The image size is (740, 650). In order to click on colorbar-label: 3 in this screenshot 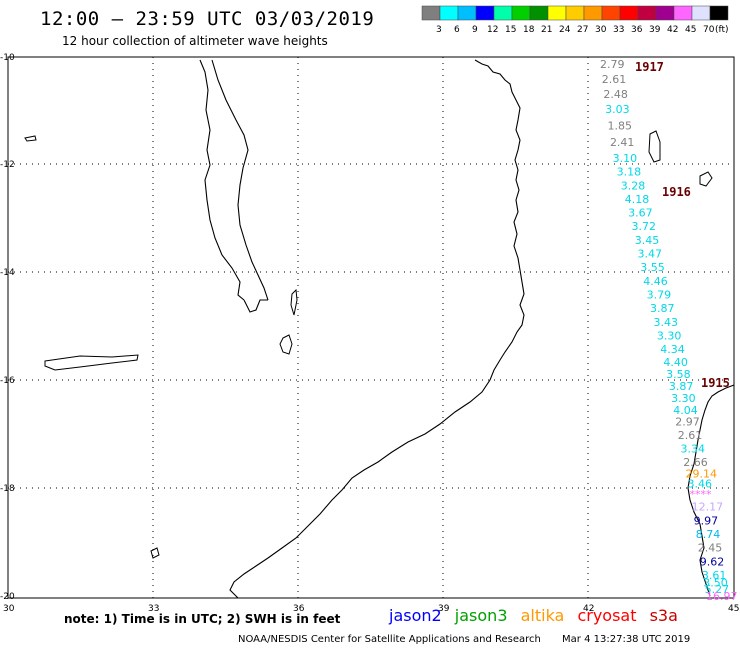, I will do `click(439, 30)`.